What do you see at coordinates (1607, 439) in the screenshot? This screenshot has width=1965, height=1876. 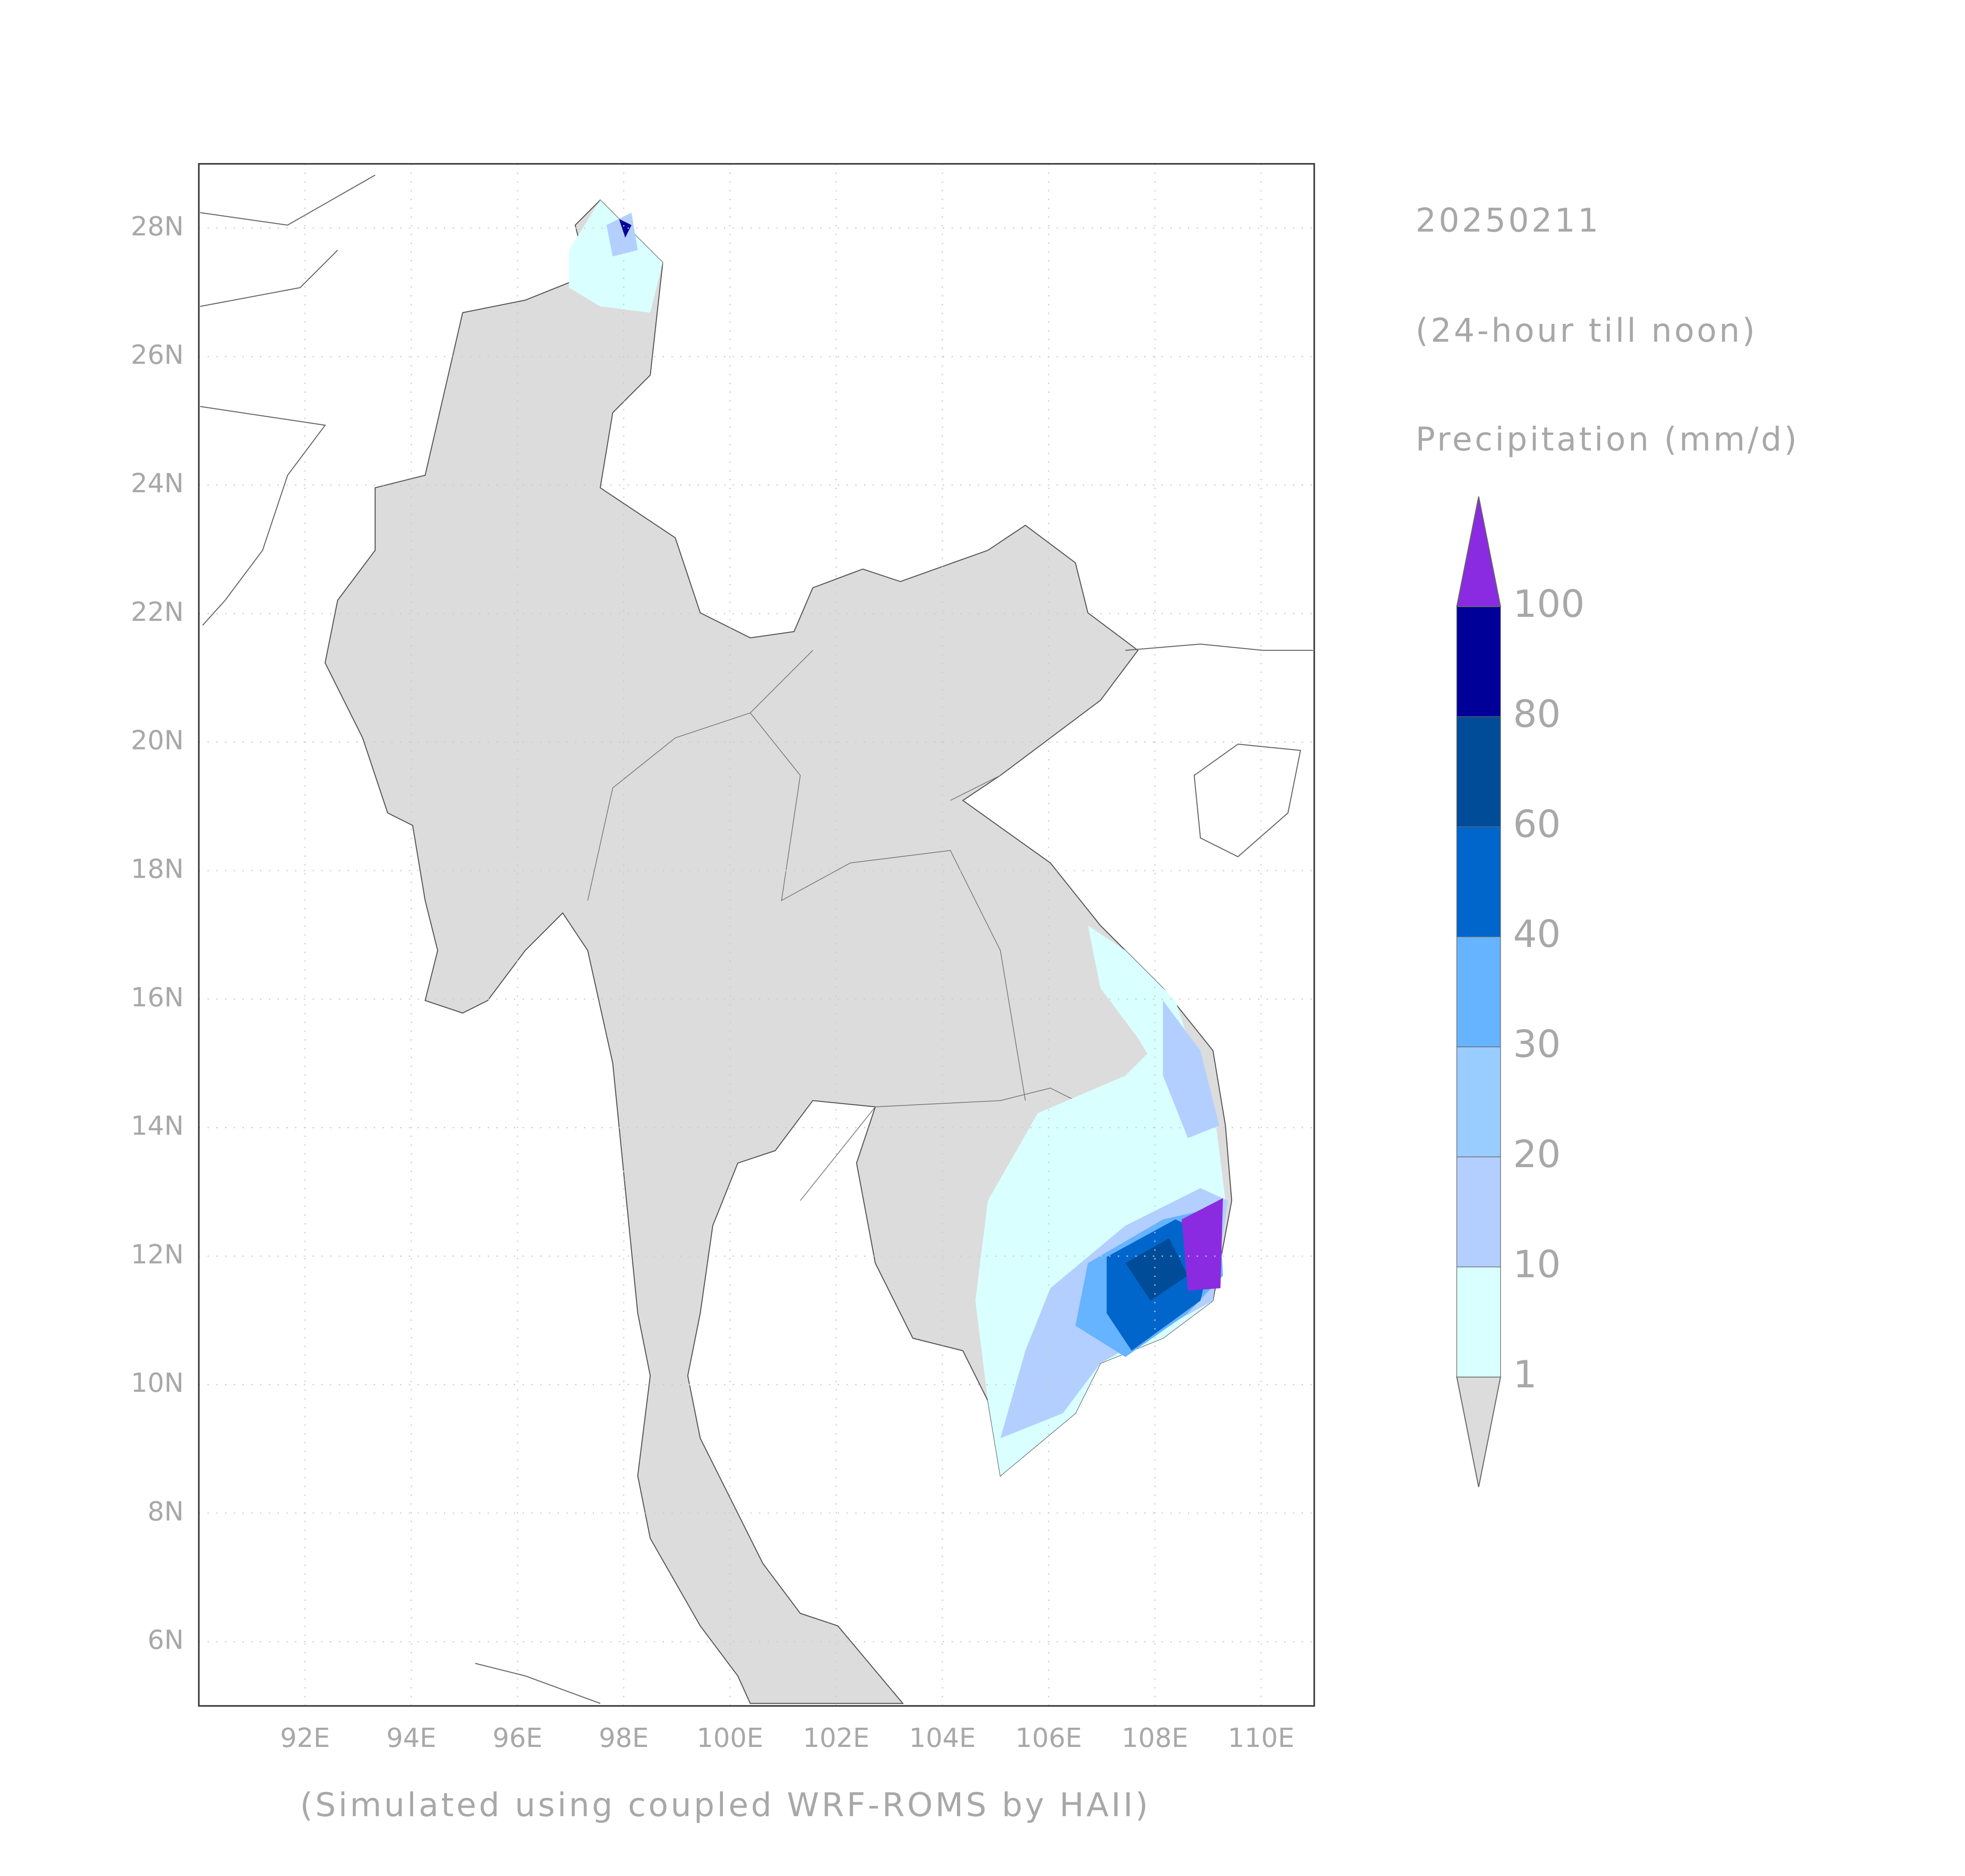 I see `variable-label: Precipitation (mm/d)` at bounding box center [1607, 439].